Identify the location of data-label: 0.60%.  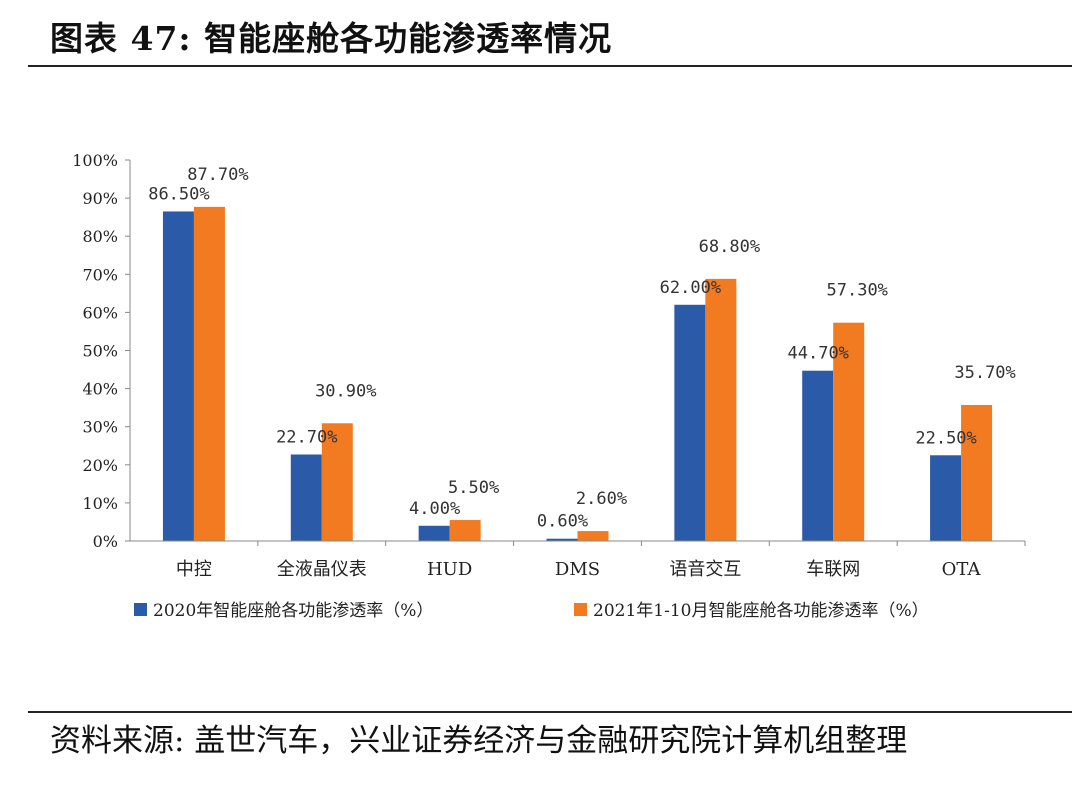
(562, 522).